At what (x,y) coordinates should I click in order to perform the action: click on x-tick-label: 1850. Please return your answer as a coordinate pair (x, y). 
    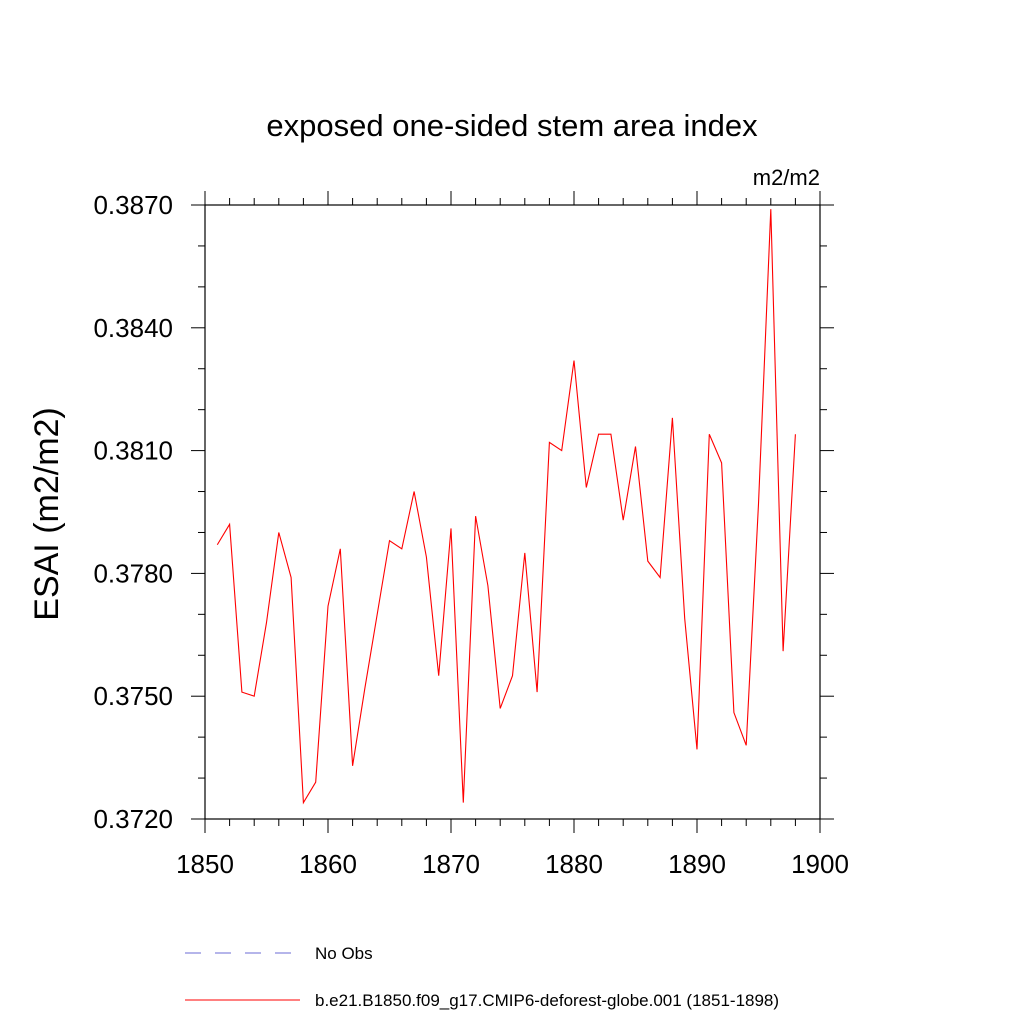
    Looking at the image, I should click on (205, 864).